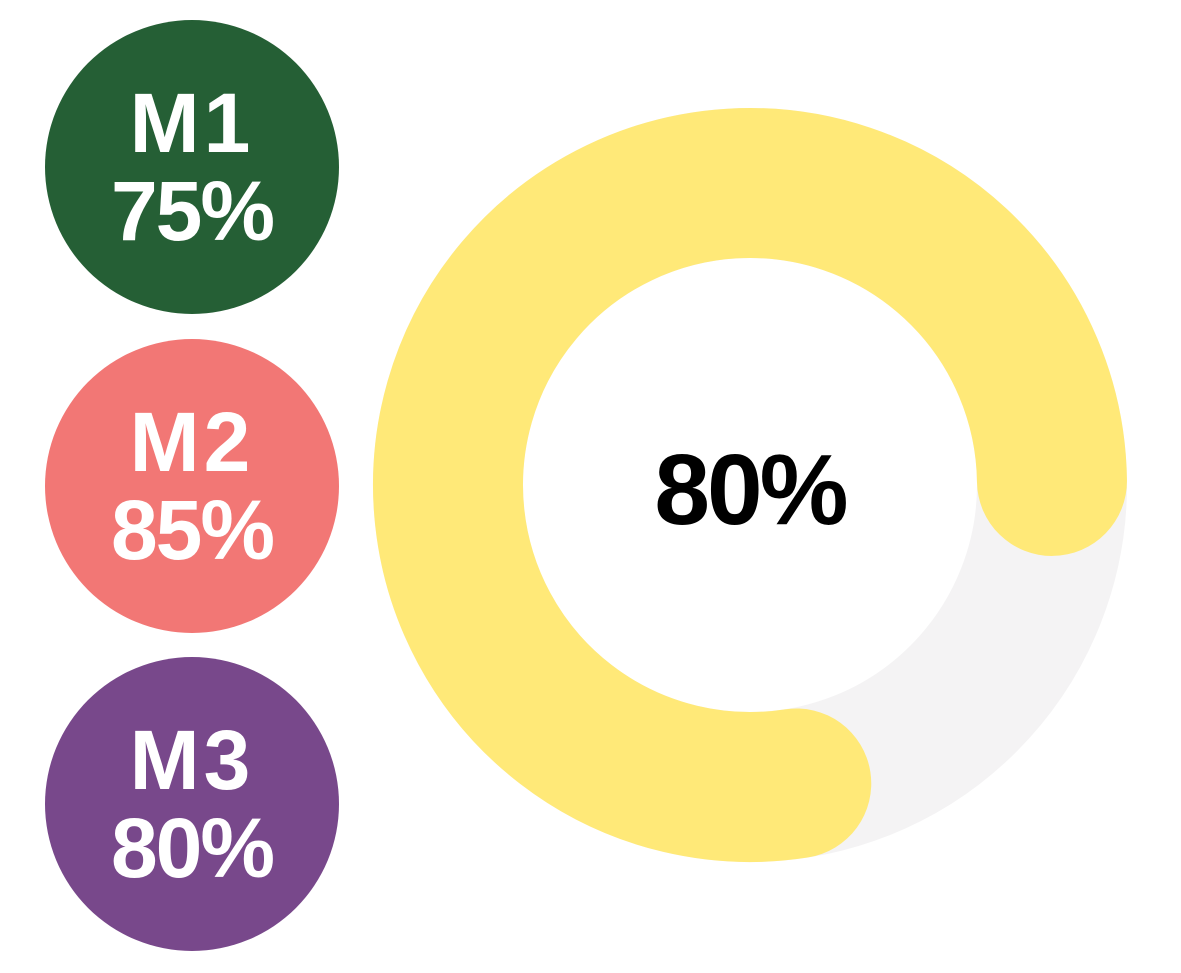 The width and height of the screenshot is (1181, 973). I want to click on metric-badge-m2: M2 85%, so click(192, 486).